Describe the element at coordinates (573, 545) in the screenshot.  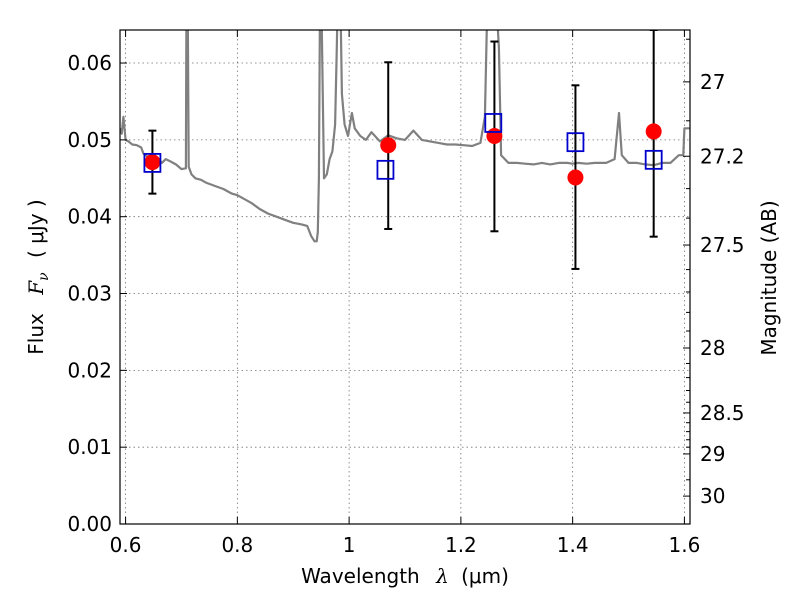
I see `x-tick-label: 1.4` at that location.